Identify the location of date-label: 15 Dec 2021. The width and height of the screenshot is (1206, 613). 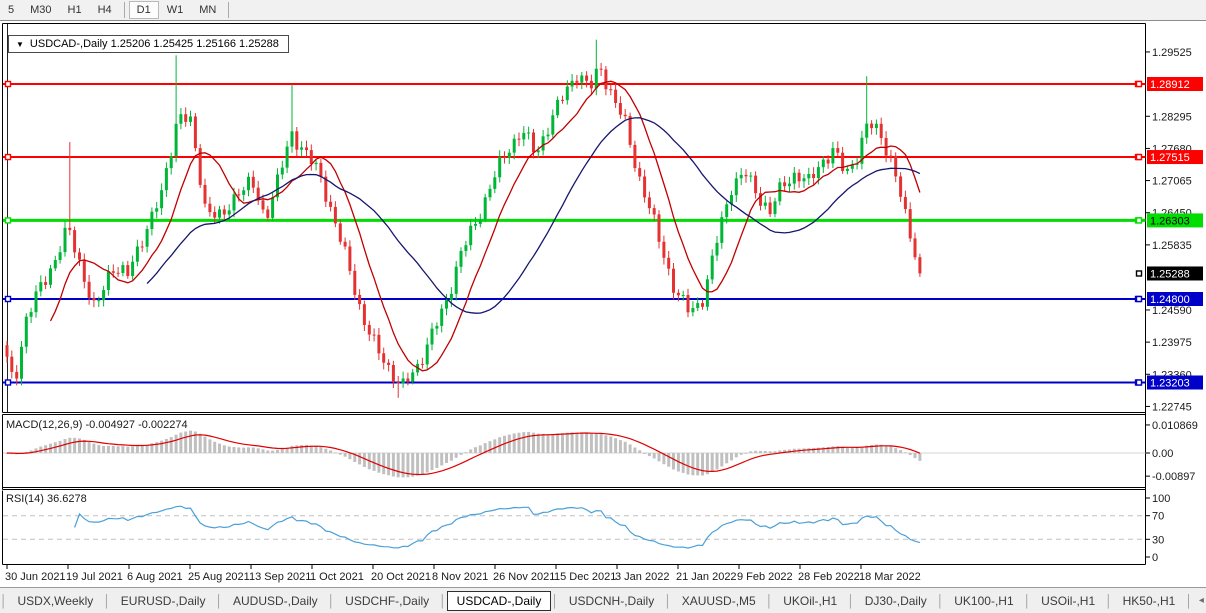
(585, 577).